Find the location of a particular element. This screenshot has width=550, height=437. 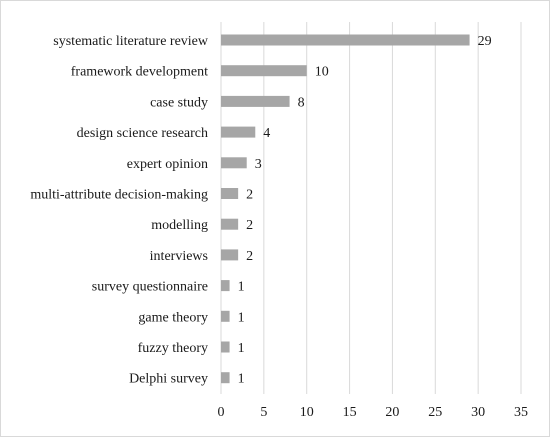

x-tick-label-35: 35 is located at coordinates (521, 412).